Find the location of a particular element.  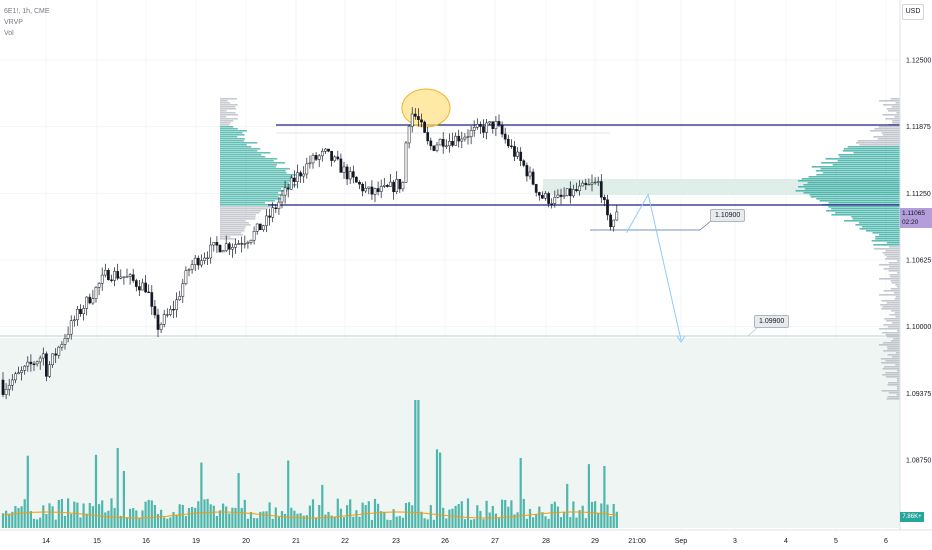

current-price-value: 1.11065 is located at coordinates (914, 213).